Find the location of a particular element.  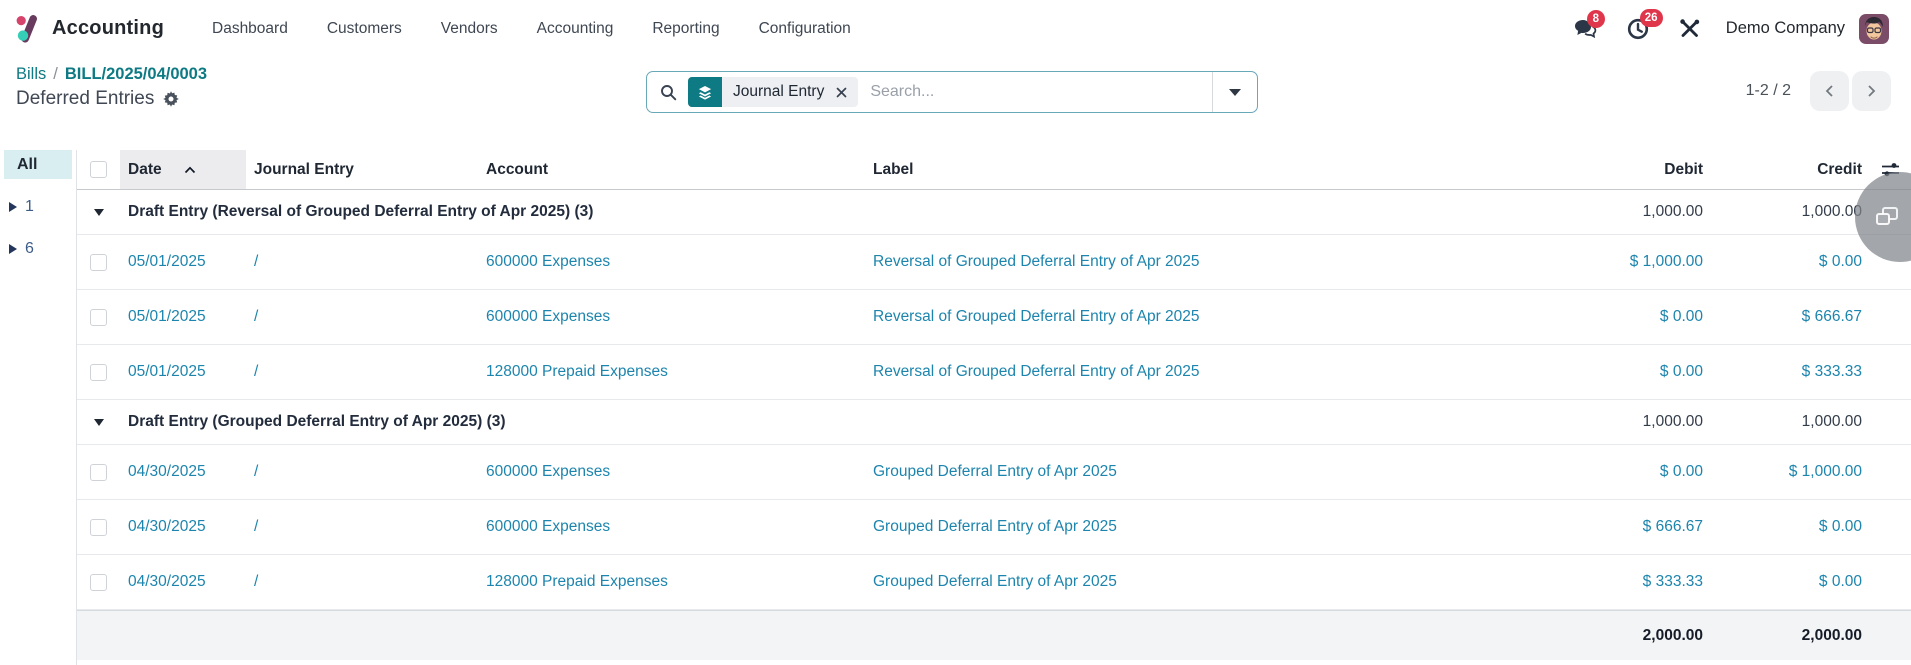

cell-debit: $ 666.67 is located at coordinates (1672, 526).